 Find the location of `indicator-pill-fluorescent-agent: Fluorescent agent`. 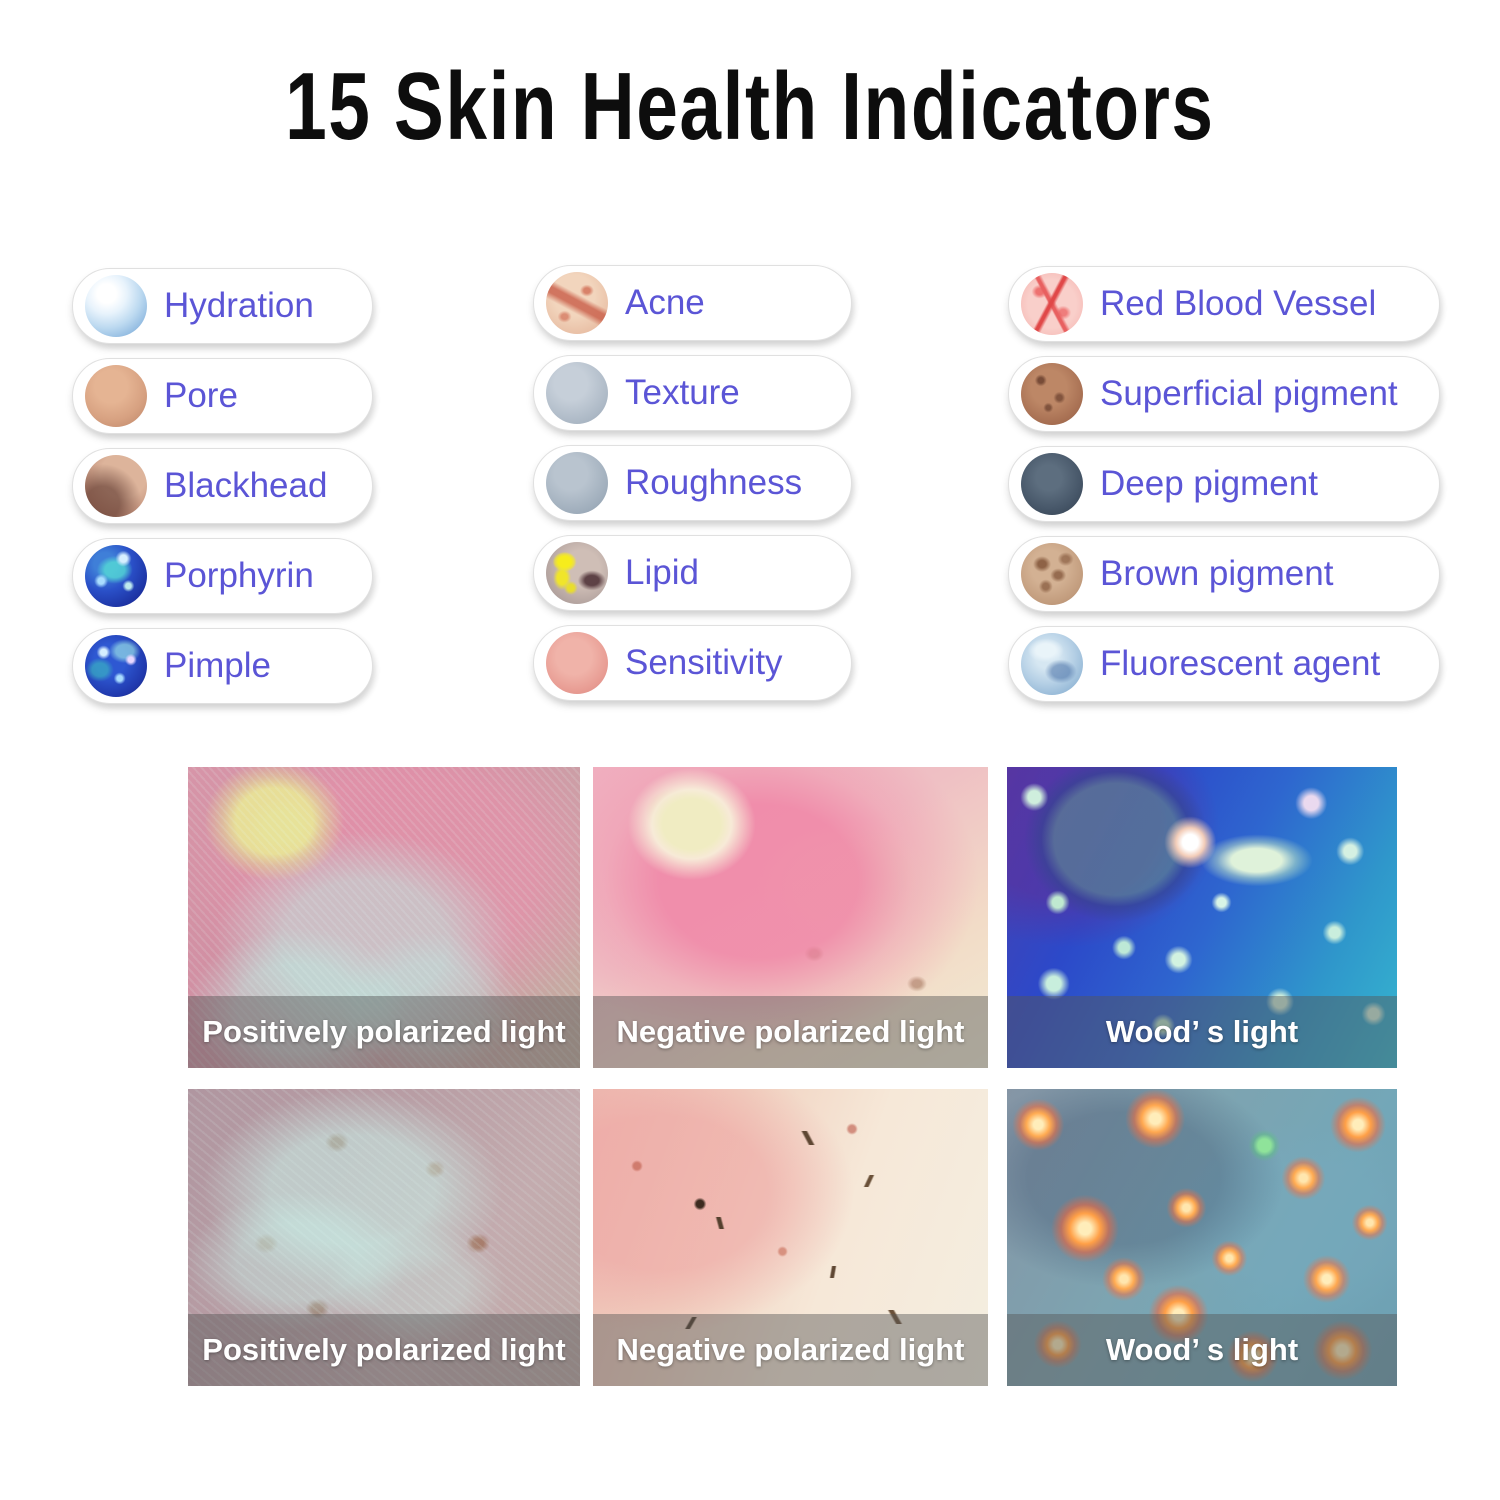

indicator-pill-fluorescent-agent: Fluorescent agent is located at coordinates (1224, 664).